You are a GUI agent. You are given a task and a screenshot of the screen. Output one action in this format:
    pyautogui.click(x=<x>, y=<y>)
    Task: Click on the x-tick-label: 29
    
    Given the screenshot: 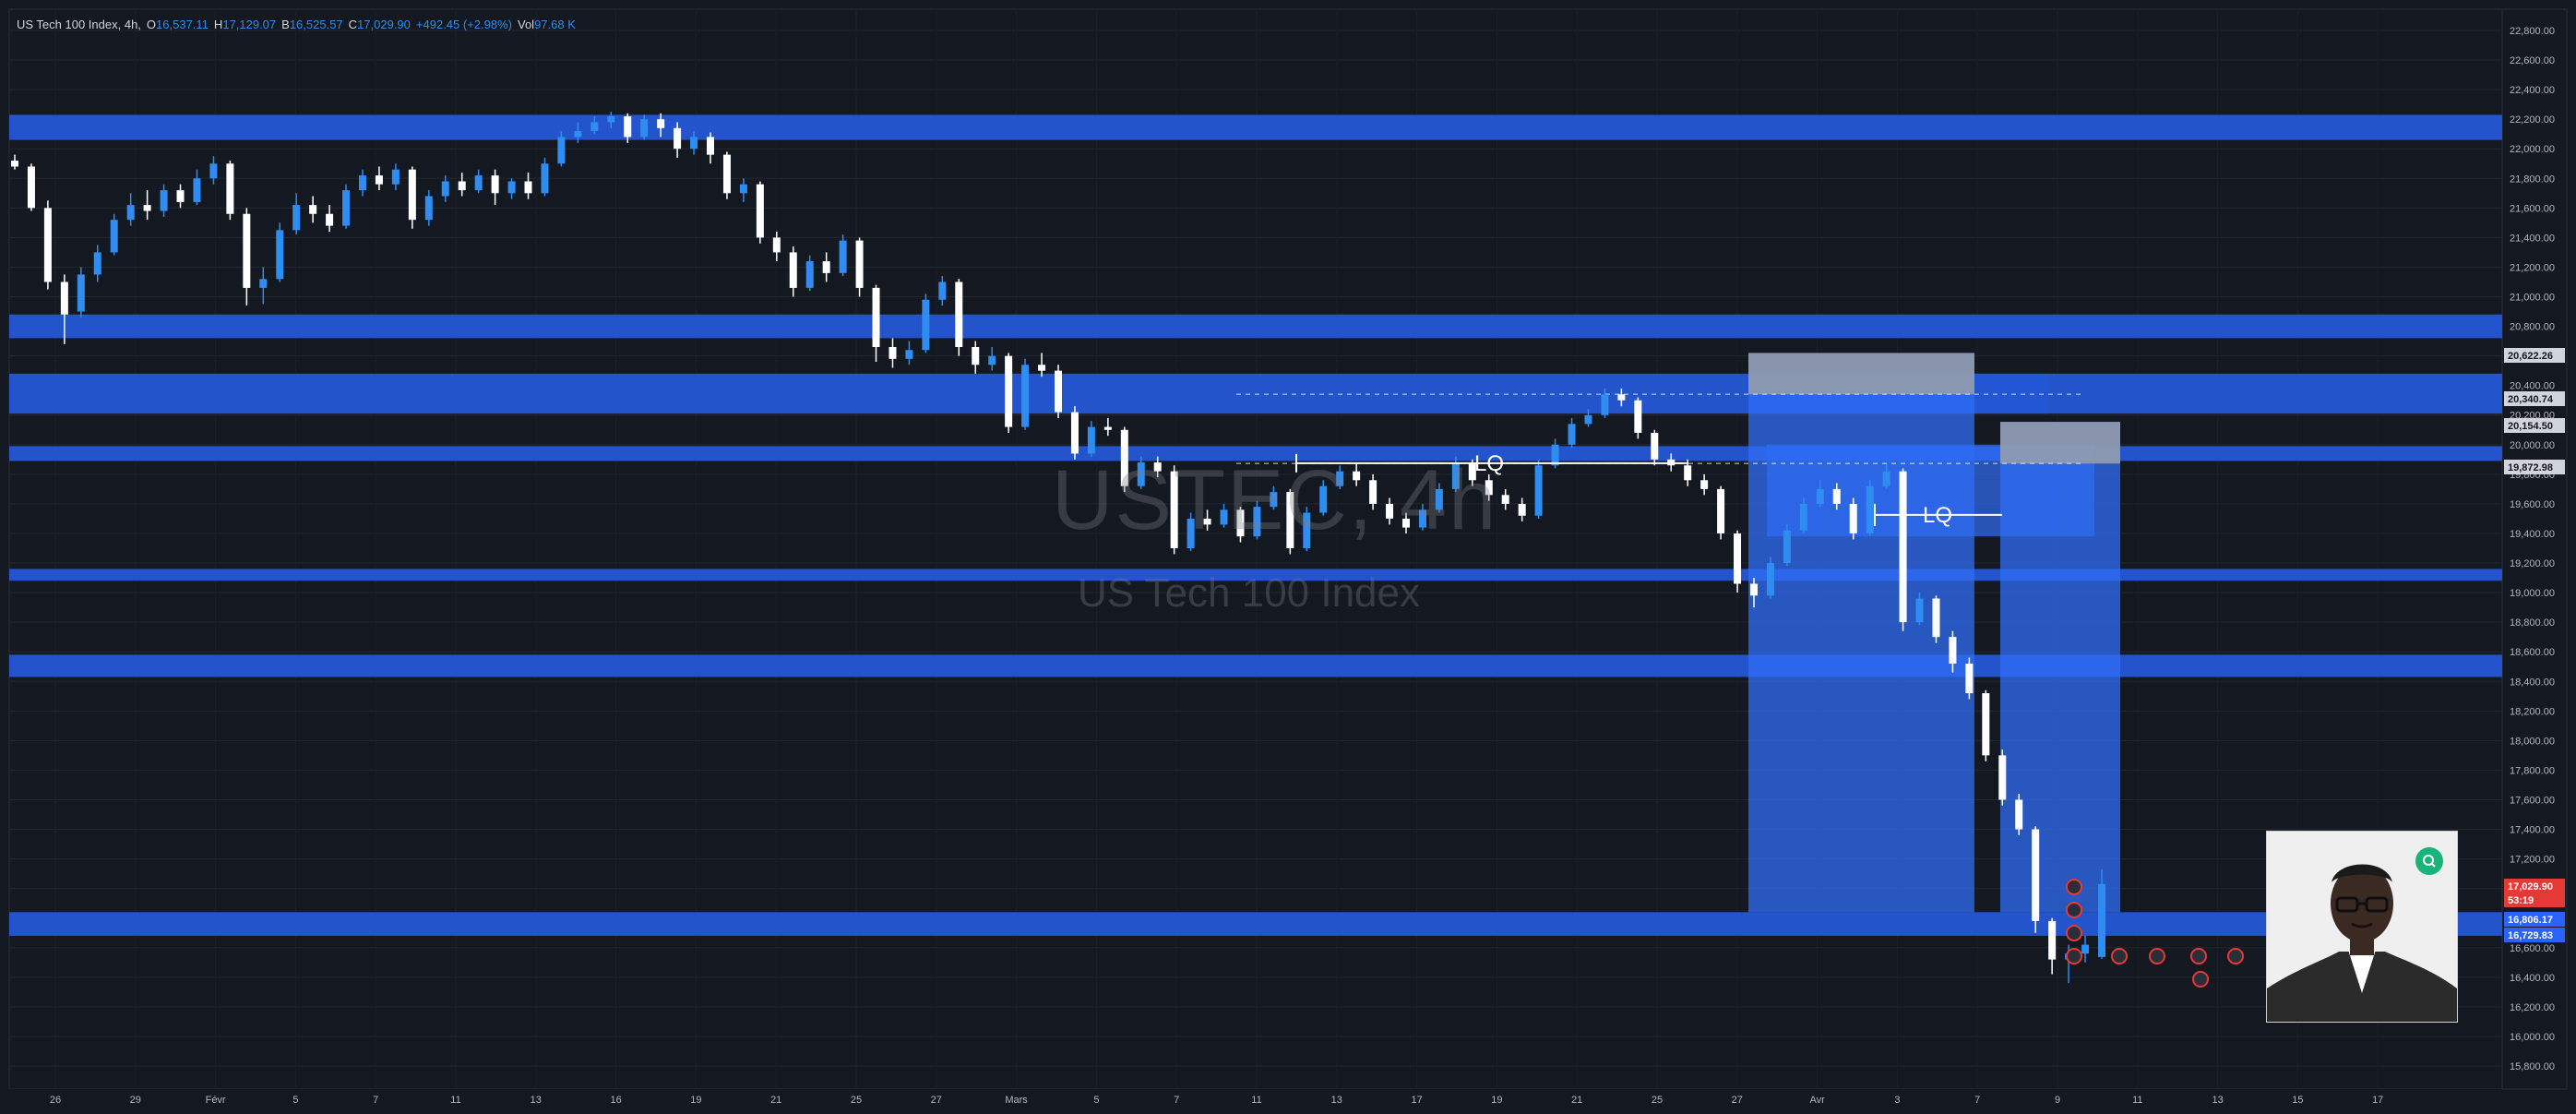 What is the action you would take?
    pyautogui.click(x=135, y=1100)
    